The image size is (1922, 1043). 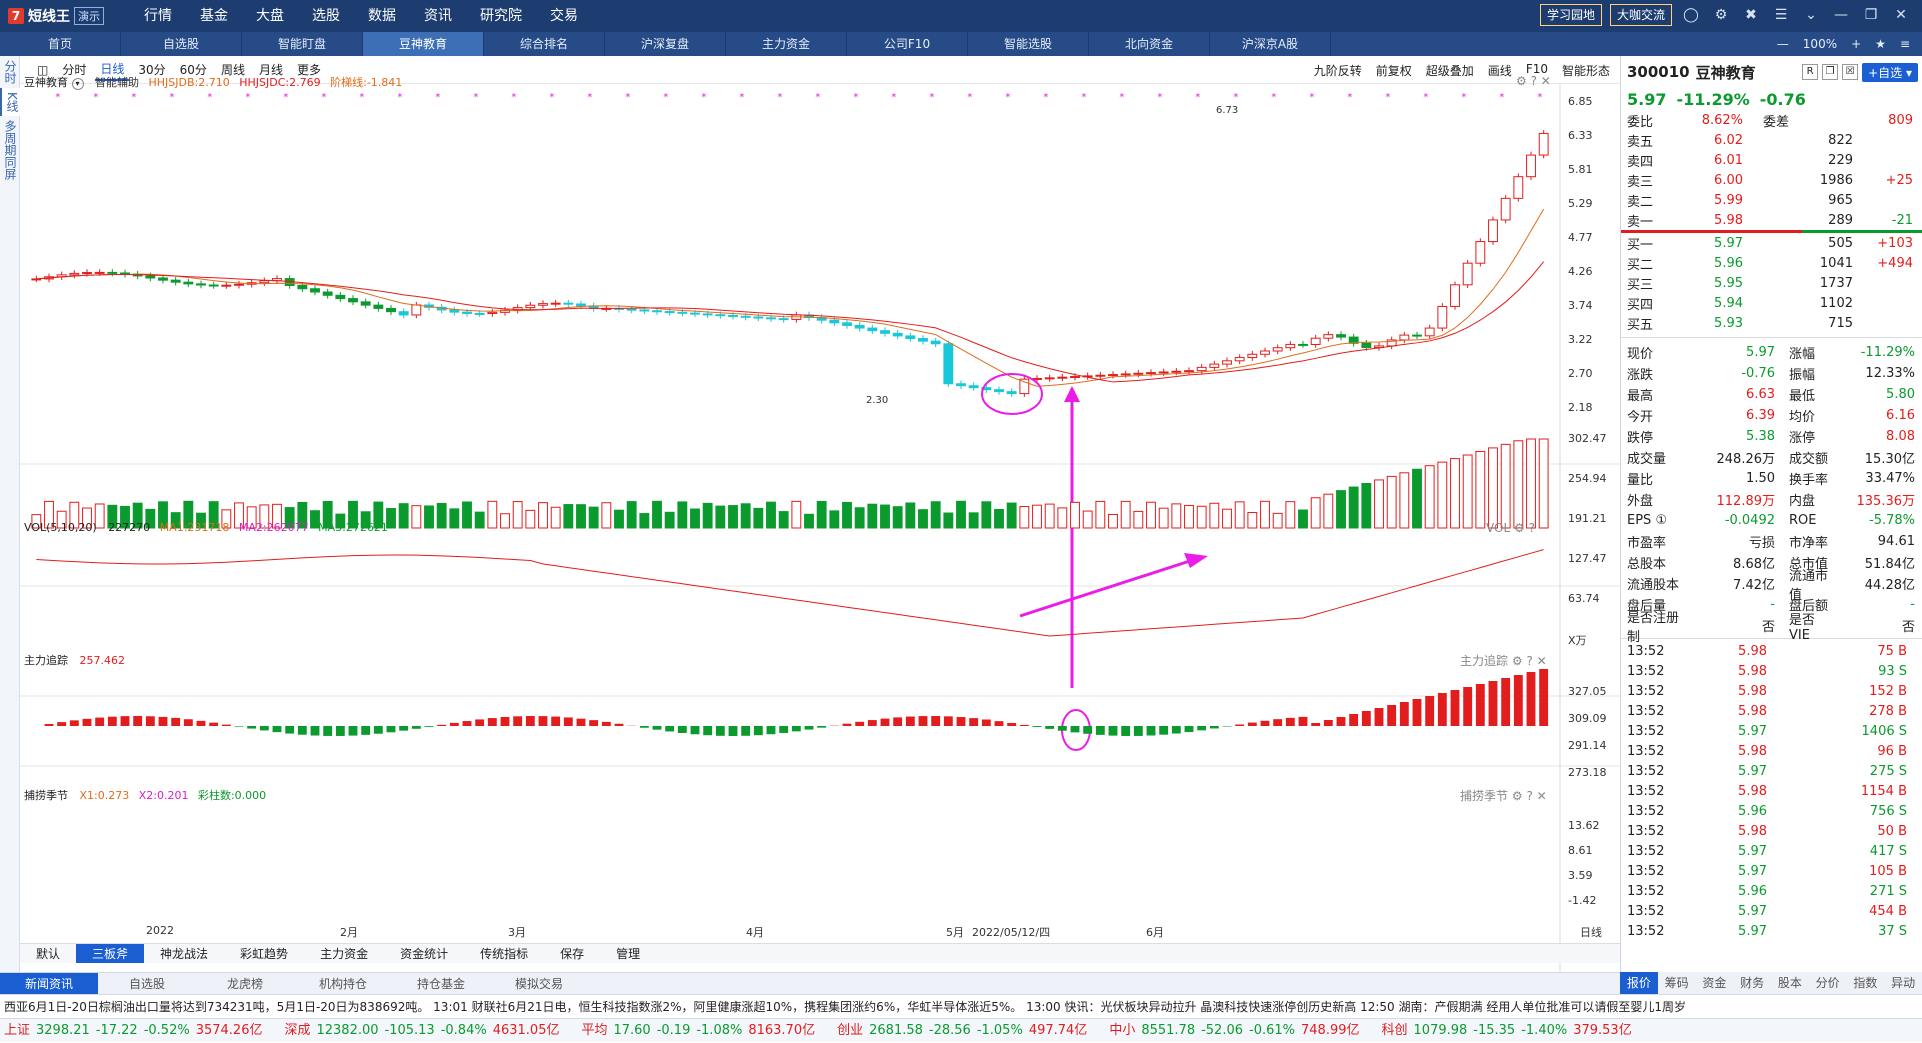 What do you see at coordinates (1149, 44) in the screenshot?
I see `tab-9: 北向资金` at bounding box center [1149, 44].